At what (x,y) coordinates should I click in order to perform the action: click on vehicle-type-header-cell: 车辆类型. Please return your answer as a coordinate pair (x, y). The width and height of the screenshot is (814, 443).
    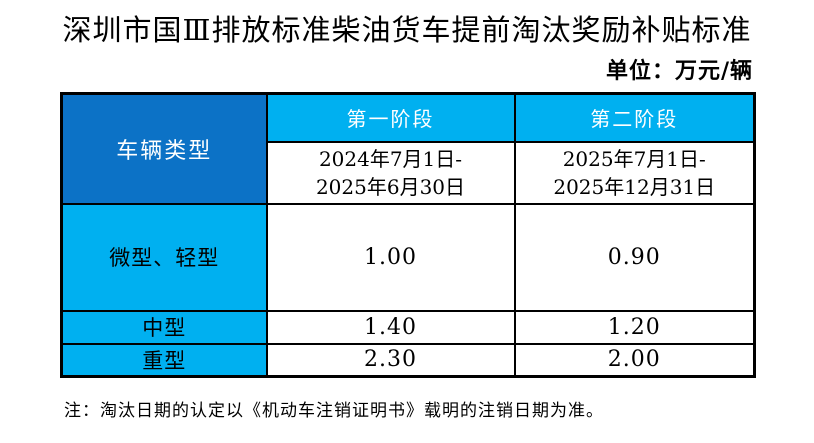
    Looking at the image, I should click on (164, 148).